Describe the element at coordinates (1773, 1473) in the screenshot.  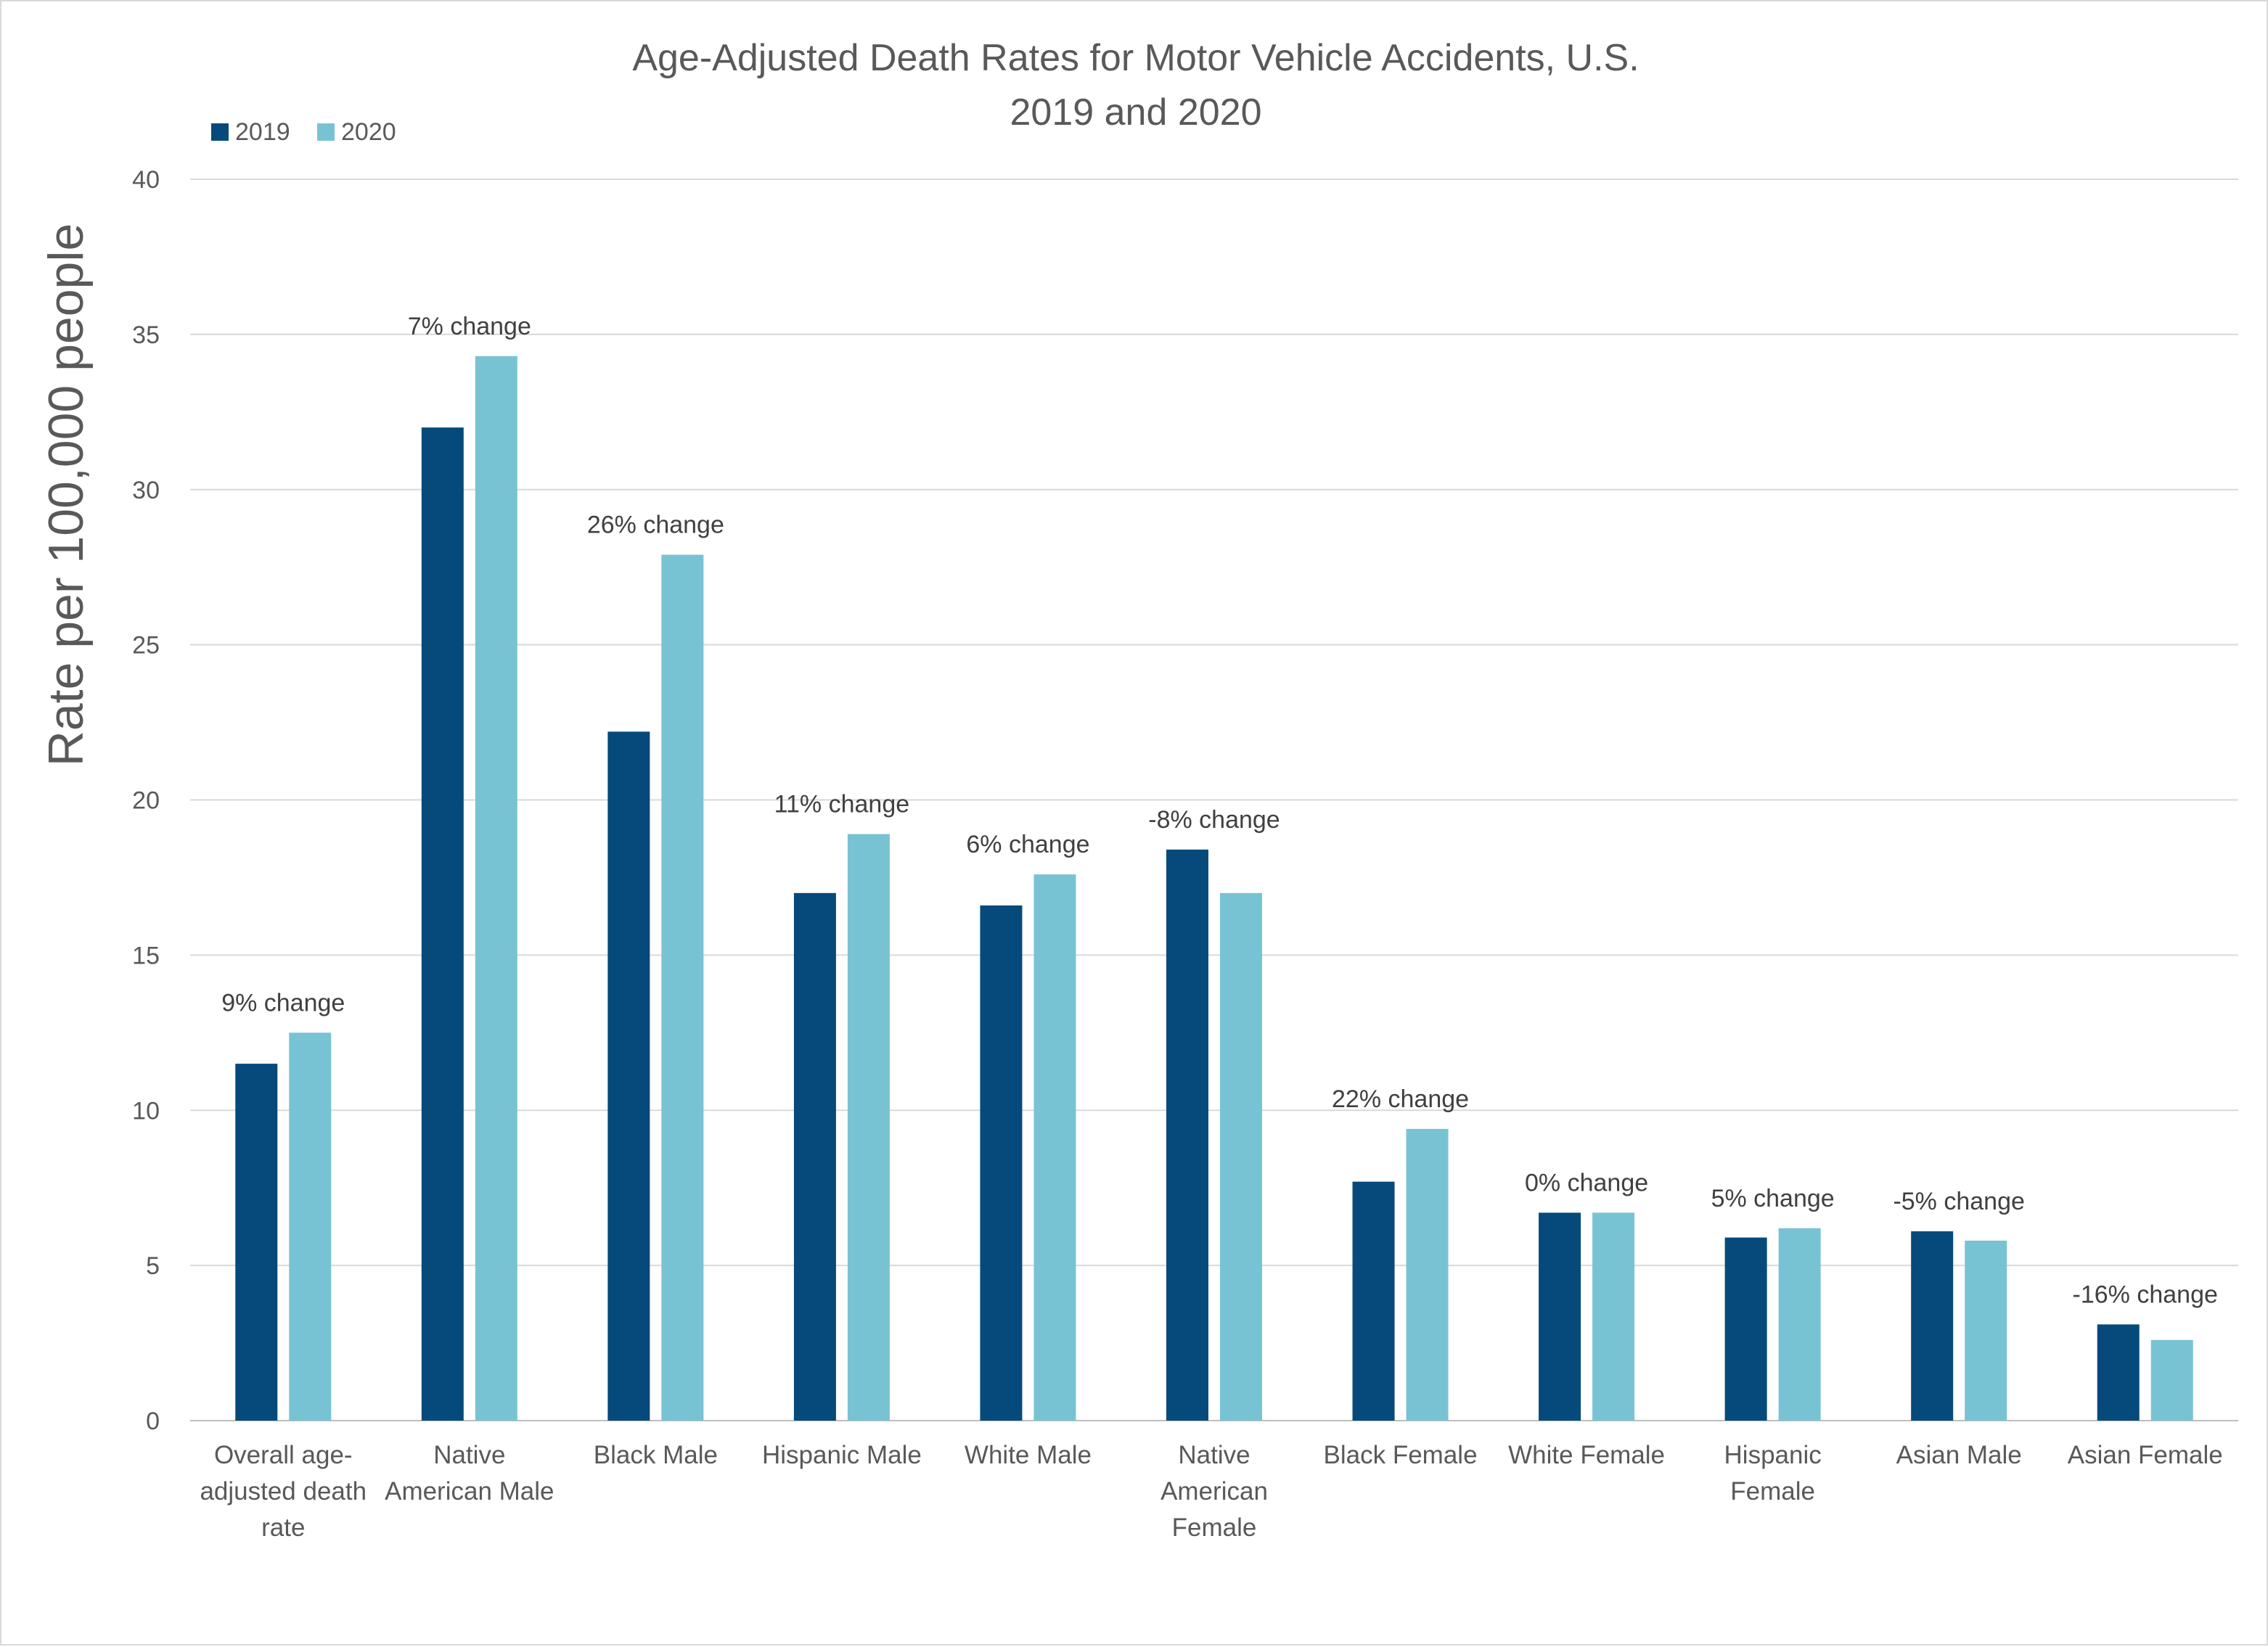
I see `x-category-label: Hispanic Female` at that location.